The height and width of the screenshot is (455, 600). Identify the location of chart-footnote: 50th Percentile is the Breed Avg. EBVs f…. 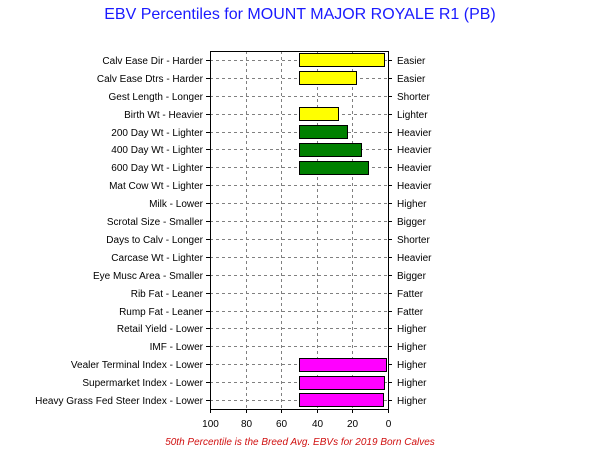
(300, 442).